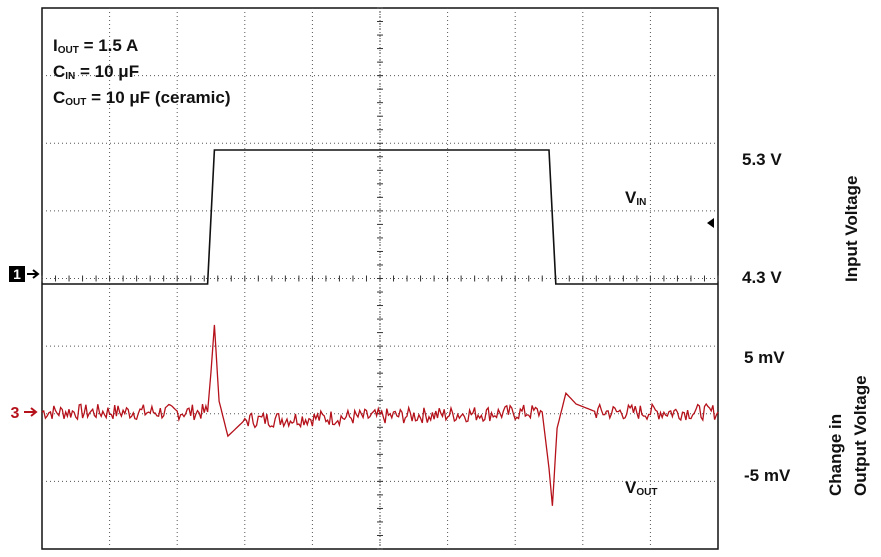  I want to click on cout-annotation: COUT = 10 μF (ceramic), so click(142, 98).